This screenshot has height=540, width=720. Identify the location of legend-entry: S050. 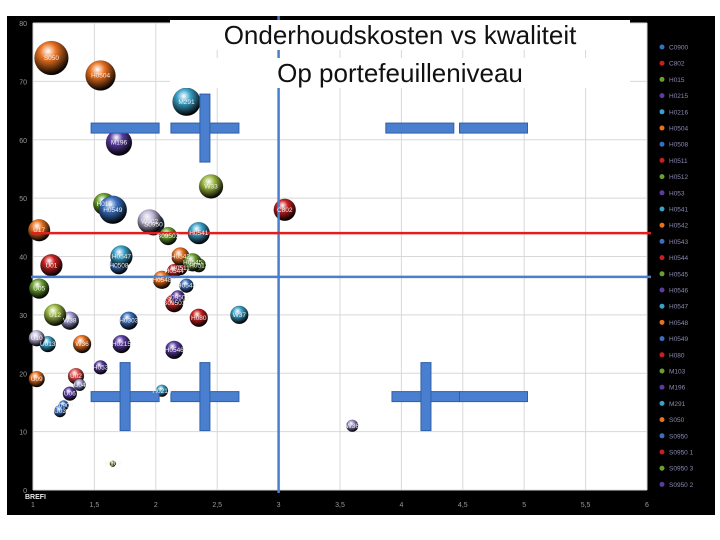
(677, 420).